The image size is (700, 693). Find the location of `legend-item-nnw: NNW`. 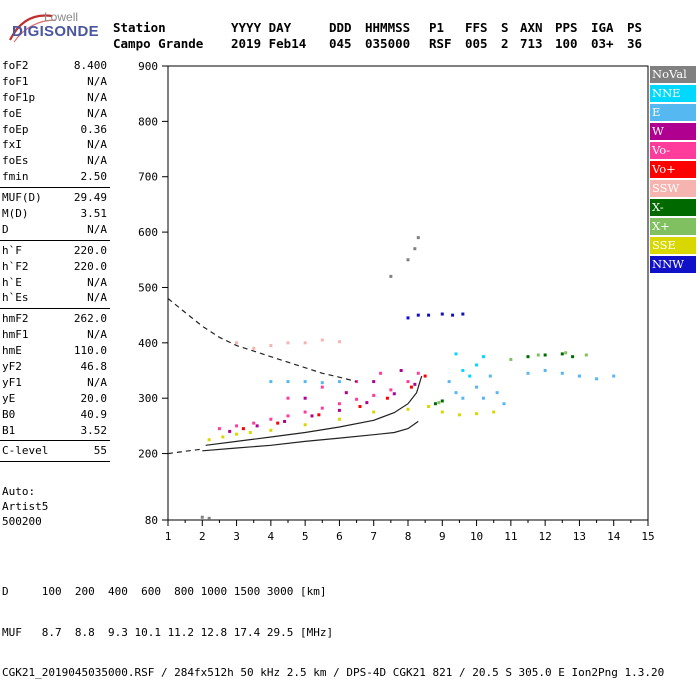

legend-item-nnw: NNW is located at coordinates (673, 264).